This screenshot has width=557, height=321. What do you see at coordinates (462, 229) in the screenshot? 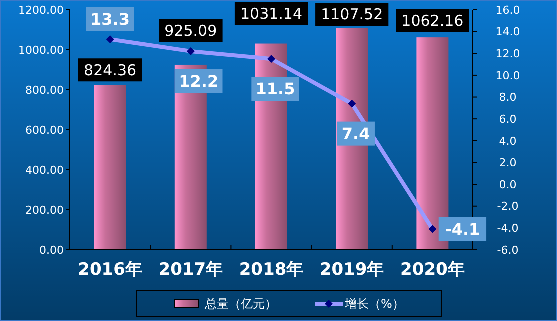
I see `data-label: -4.1` at bounding box center [462, 229].